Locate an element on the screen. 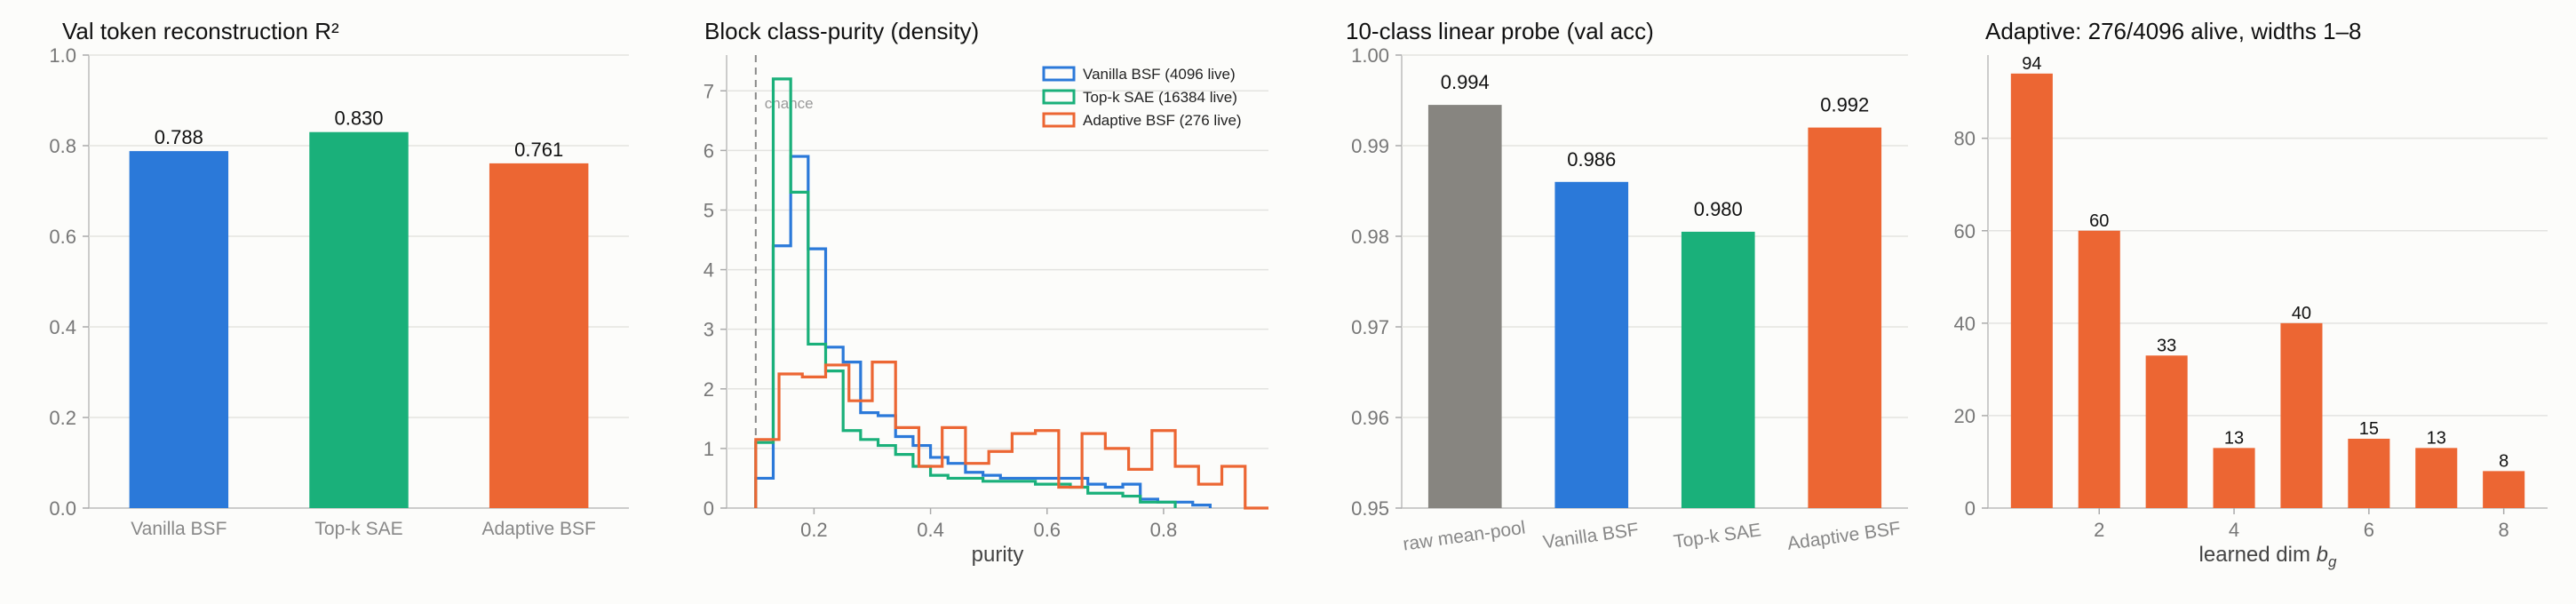 The image size is (2576, 604). x-tick-label: 0.2 is located at coordinates (814, 530).